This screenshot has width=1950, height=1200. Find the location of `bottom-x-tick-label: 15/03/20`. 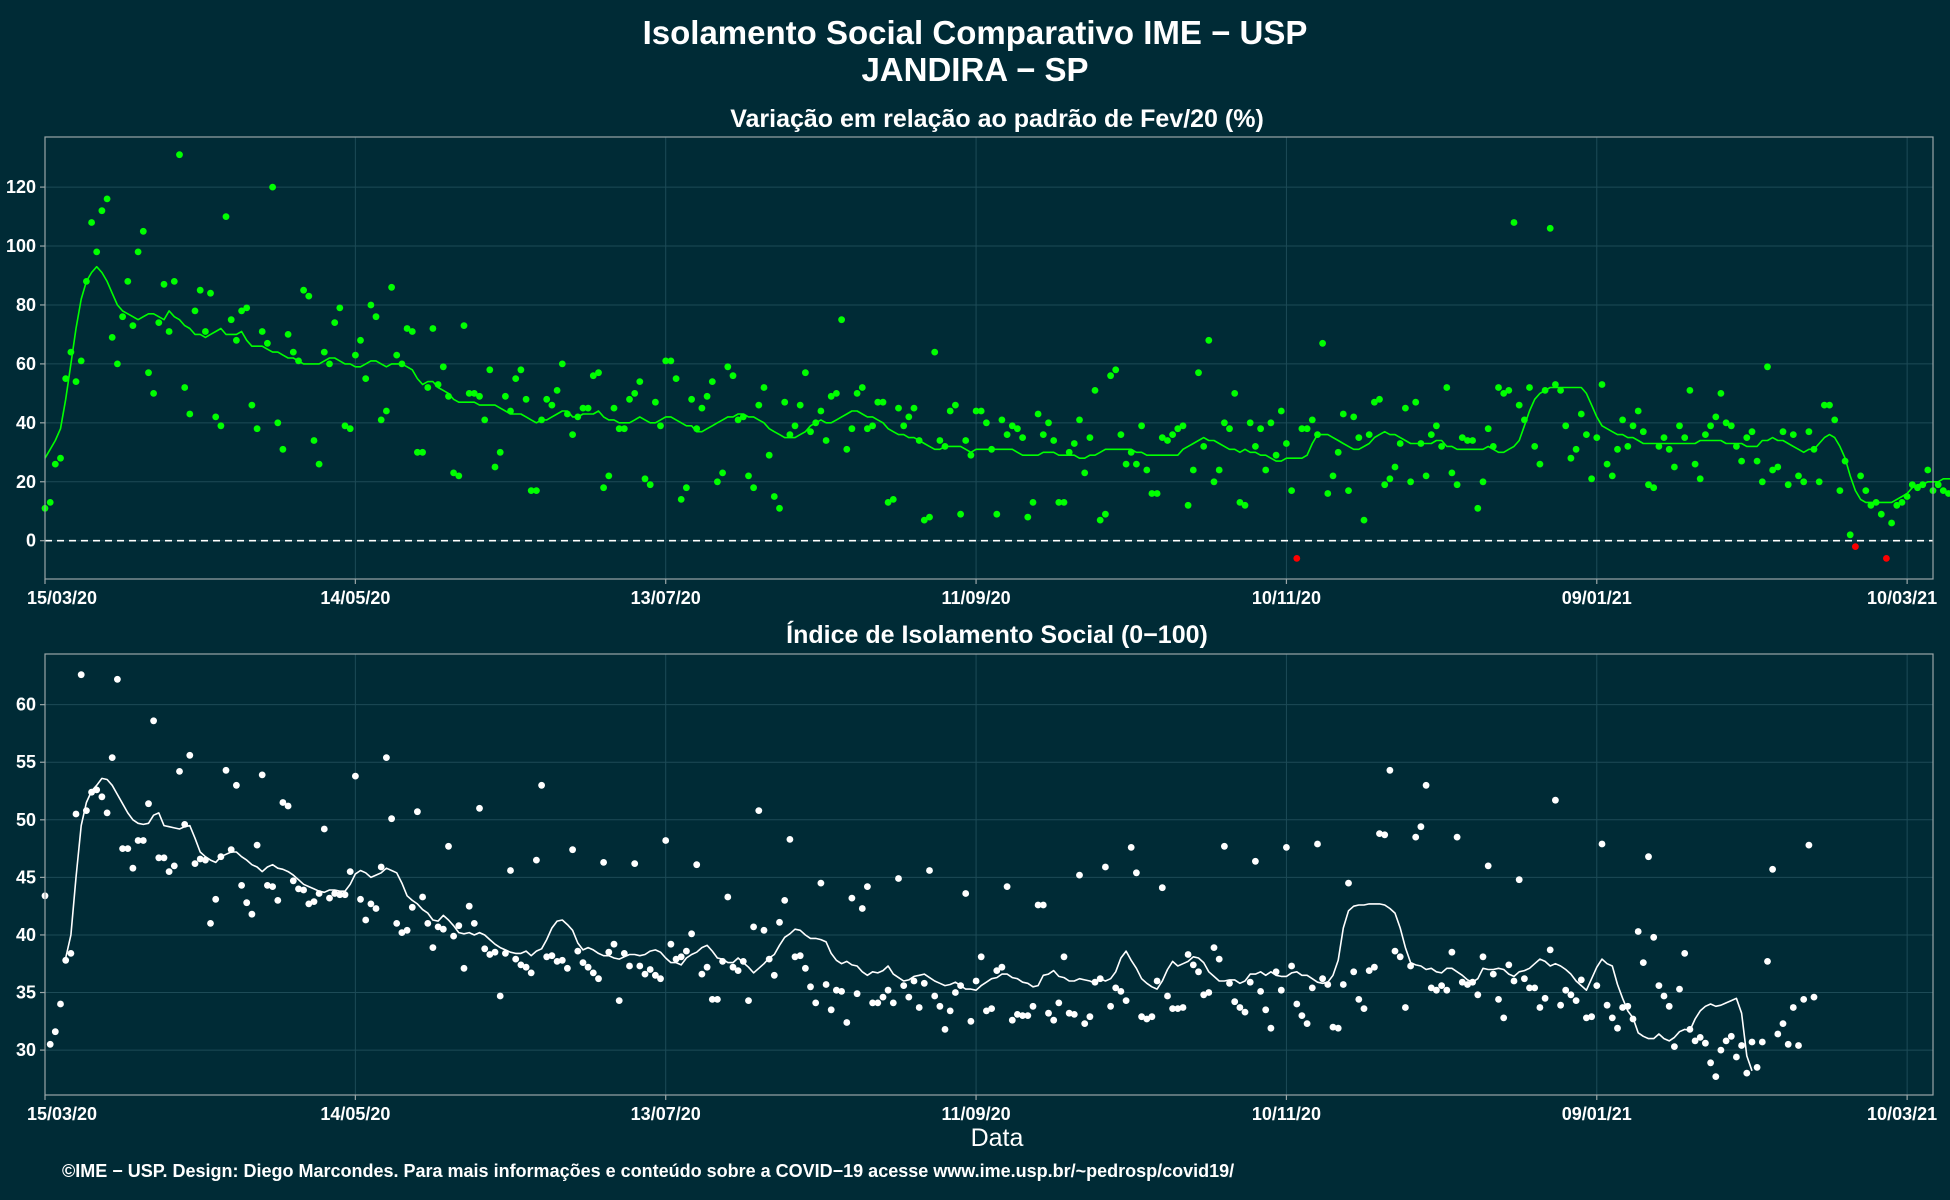

bottom-x-tick-label: 15/03/20 is located at coordinates (62, 1114).